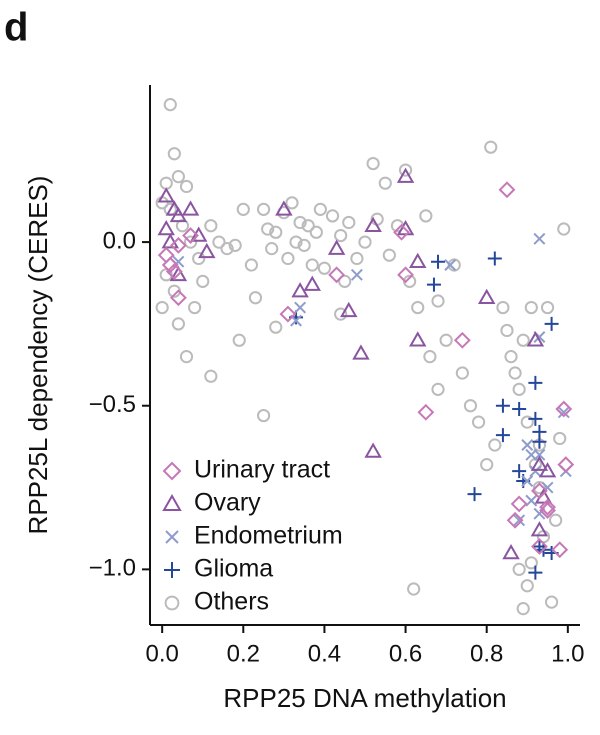  What do you see at coordinates (268, 536) in the screenshot?
I see `legend-label: Endometrium` at bounding box center [268, 536].